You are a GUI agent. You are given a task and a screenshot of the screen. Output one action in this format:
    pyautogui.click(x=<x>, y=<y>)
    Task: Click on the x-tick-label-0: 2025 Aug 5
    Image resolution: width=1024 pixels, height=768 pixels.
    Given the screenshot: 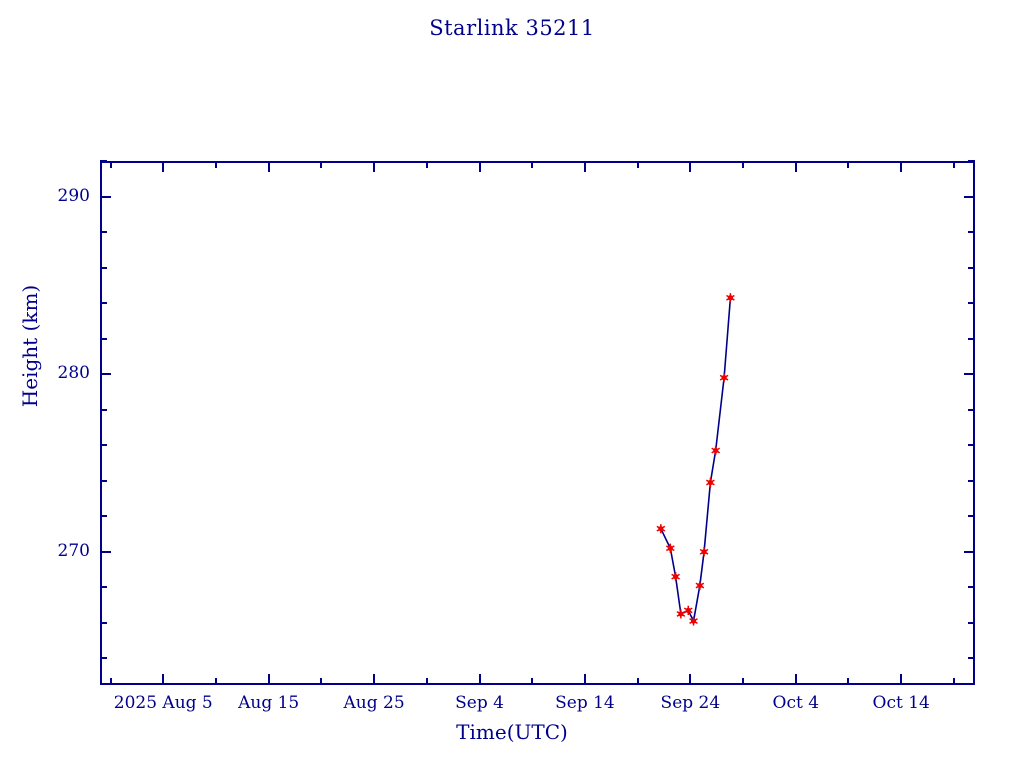 What is the action you would take?
    pyautogui.click(x=163, y=703)
    